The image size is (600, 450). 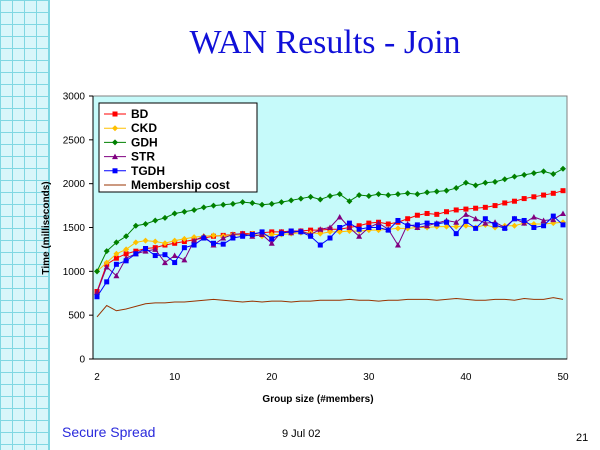 I want to click on x-tick-label: 2, so click(x=97, y=377).